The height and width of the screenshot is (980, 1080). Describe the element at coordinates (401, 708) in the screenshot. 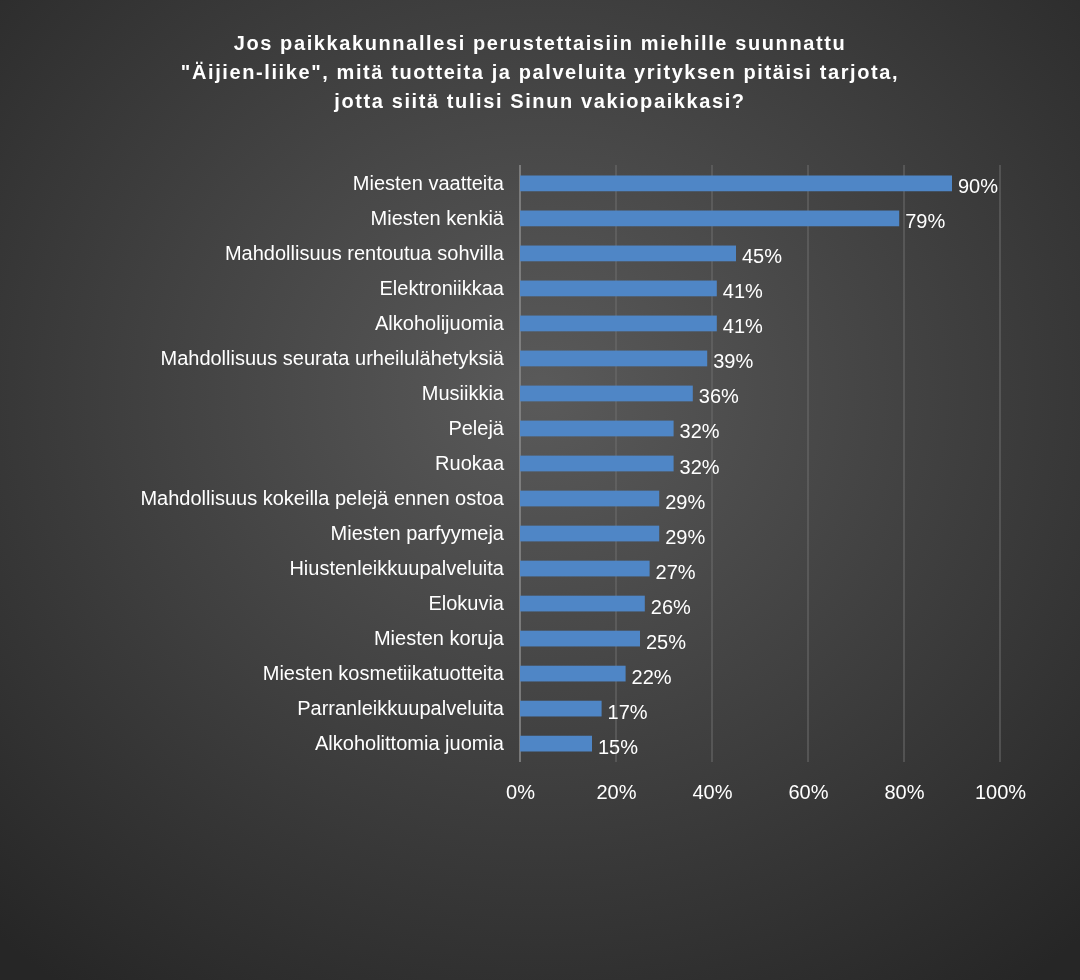

I see `y-tick-label: Parranleikkuupalveluita` at that location.